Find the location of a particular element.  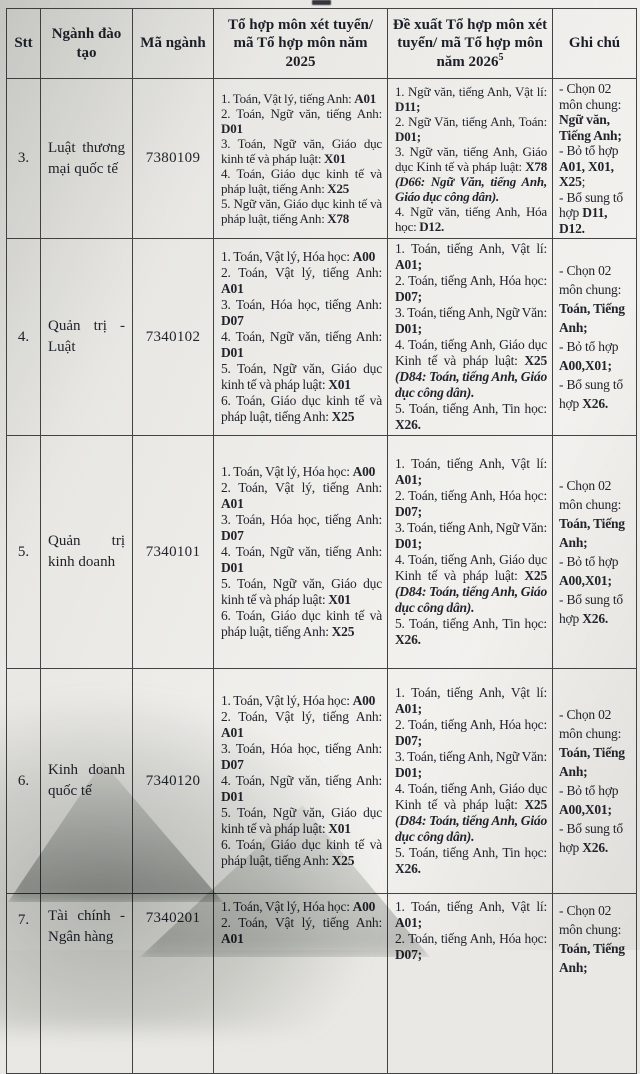

cell-major-code: 7380109 is located at coordinates (173, 158).